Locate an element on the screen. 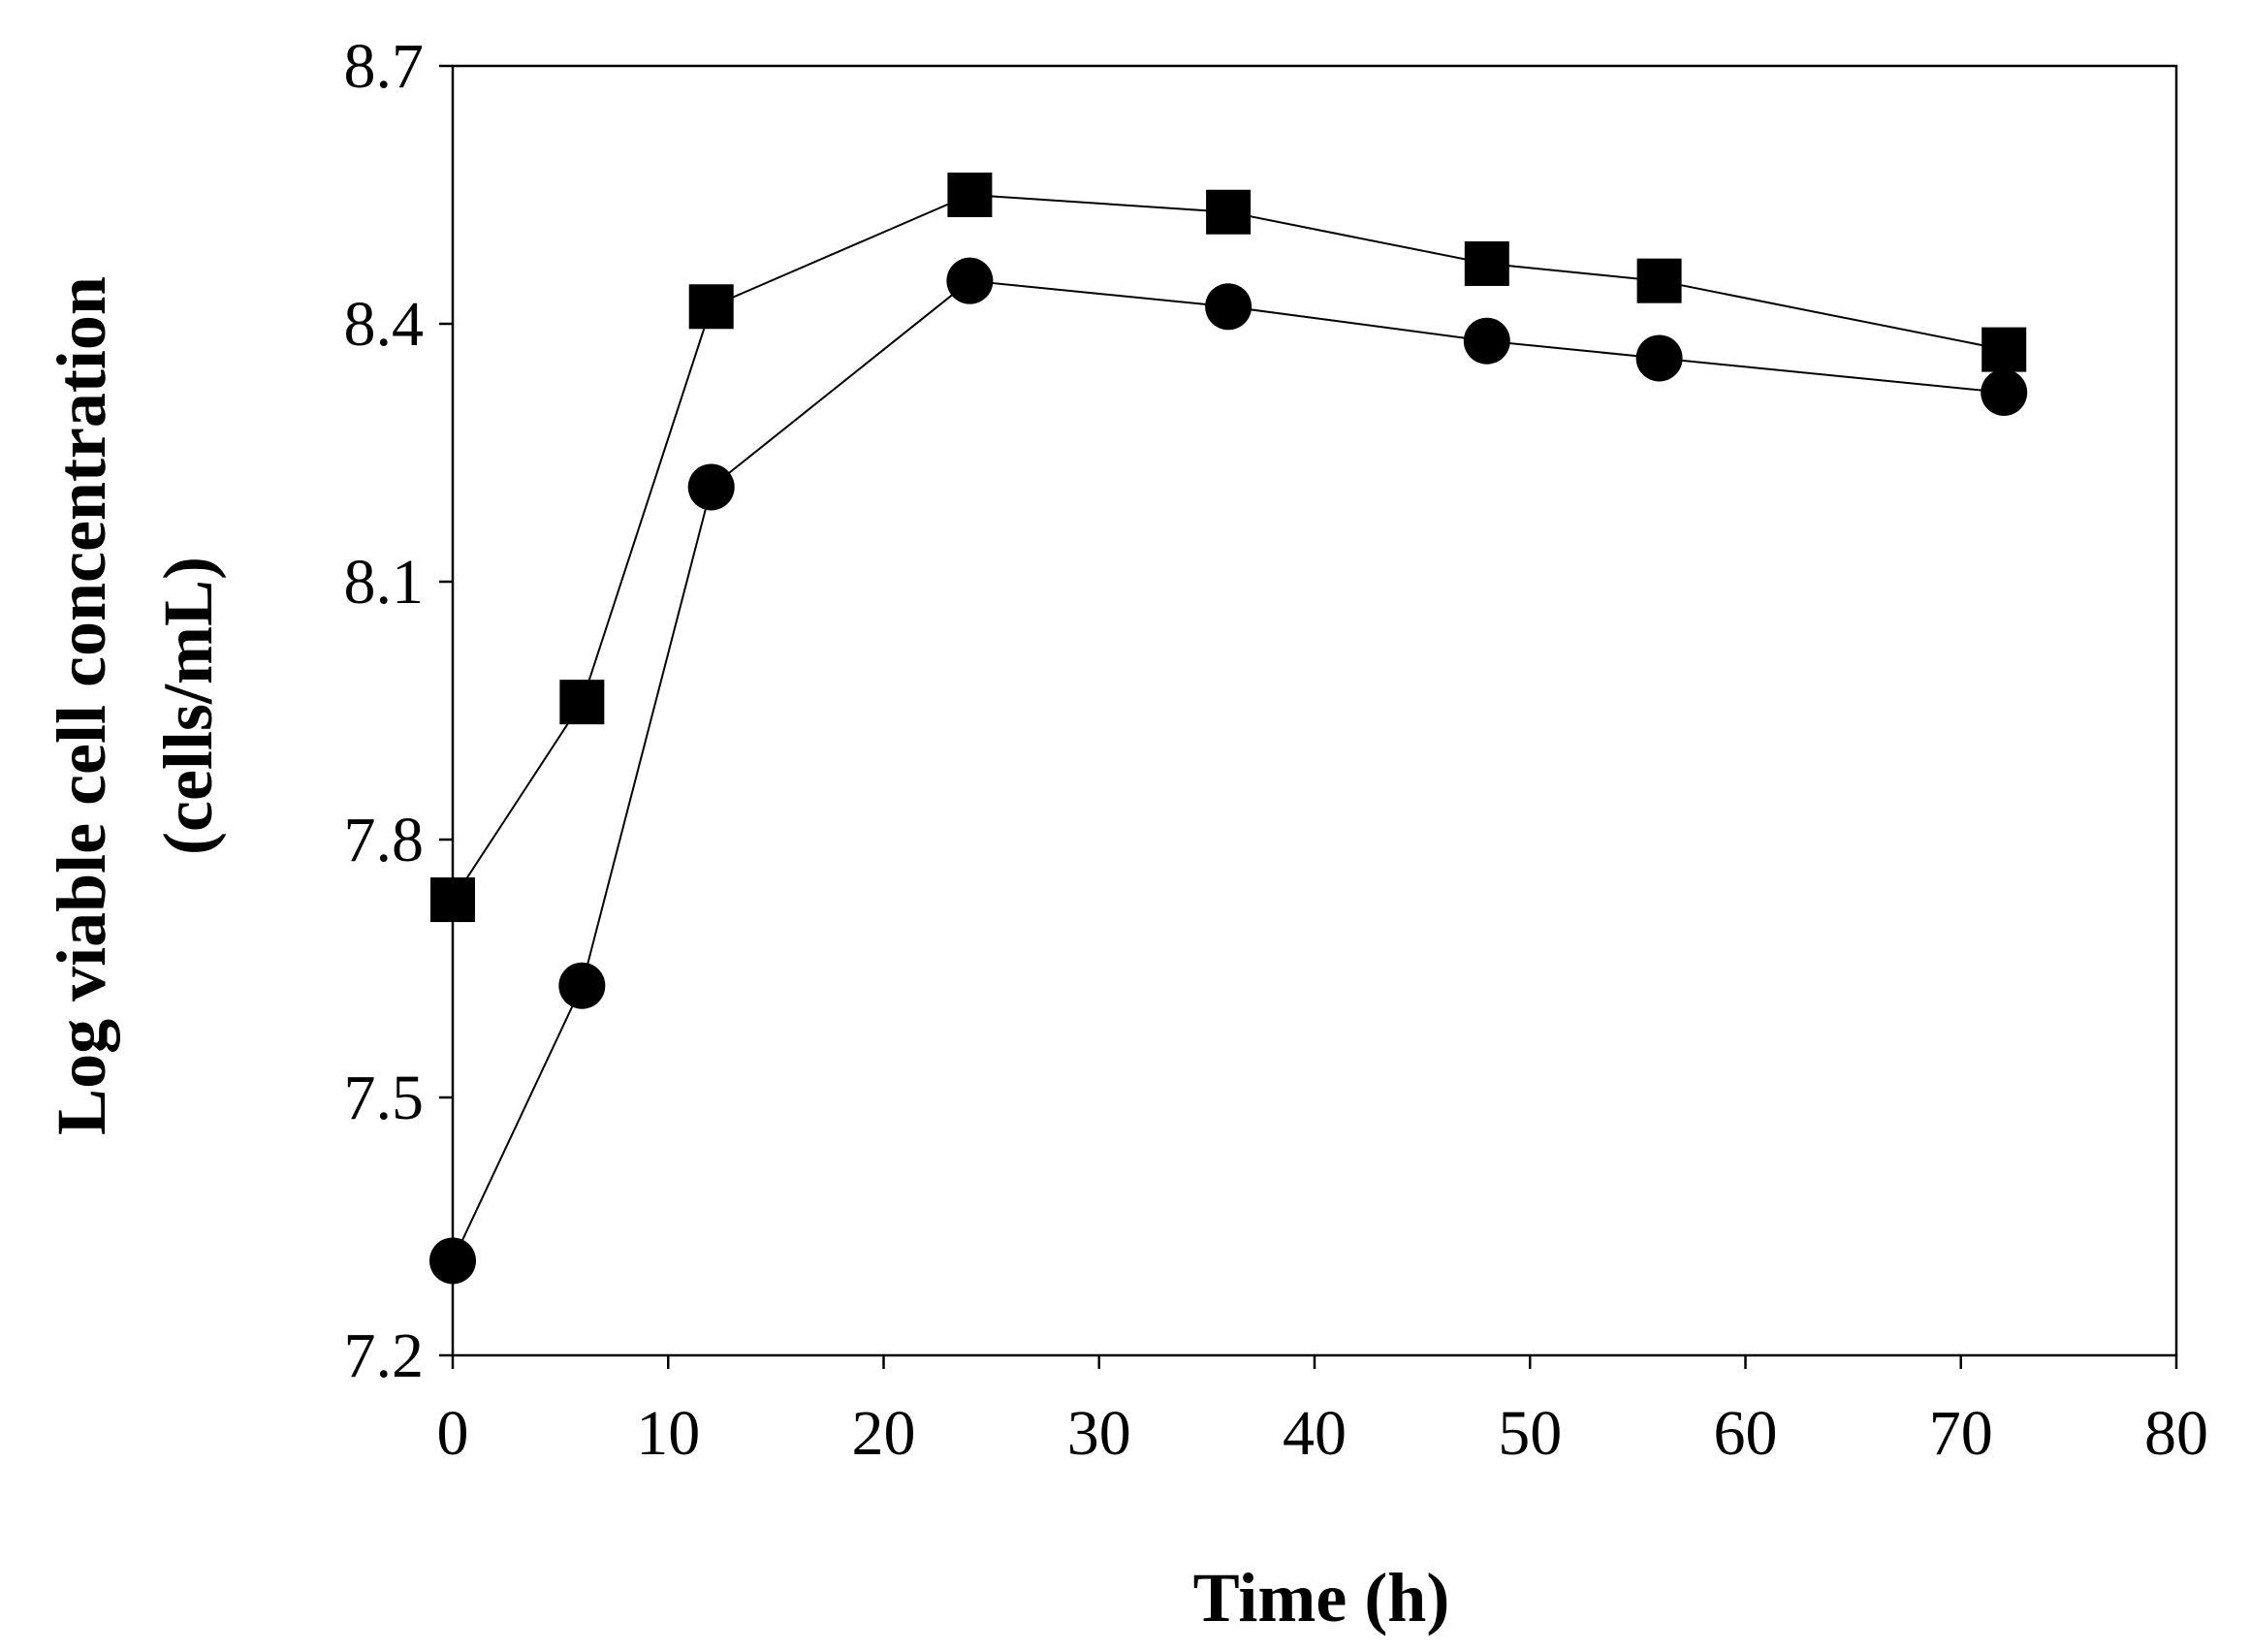  x-tick-label: 50 is located at coordinates (1530, 1434).